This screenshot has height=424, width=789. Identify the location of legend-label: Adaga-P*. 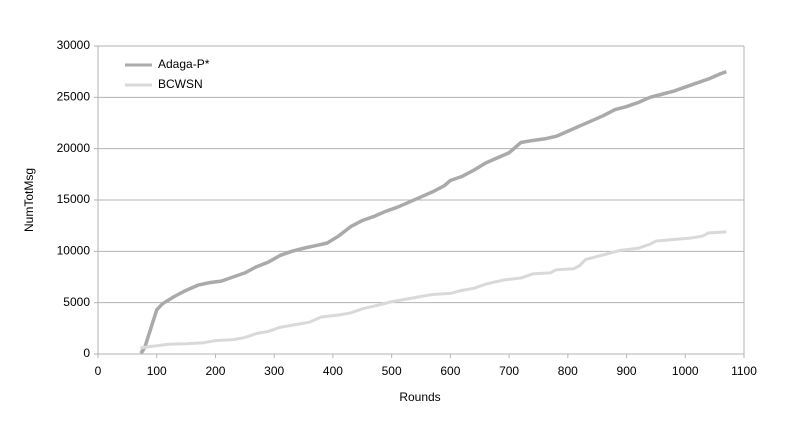
(184, 64).